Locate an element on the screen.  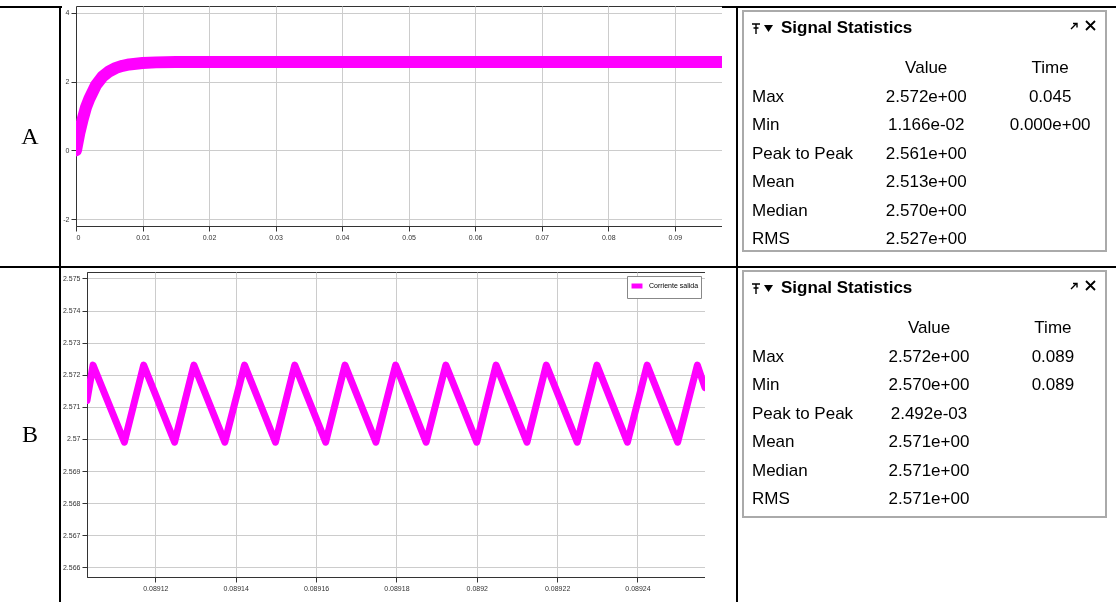
text: 1.166e-02 is located at coordinates (926, 125).